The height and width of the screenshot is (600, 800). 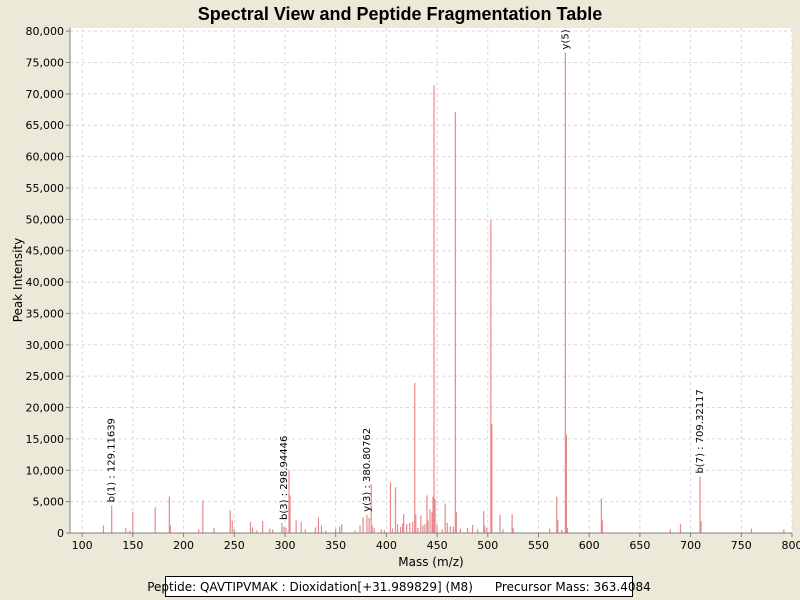 What do you see at coordinates (45, 63) in the screenshot?
I see `y-tick-label: 75,000` at bounding box center [45, 63].